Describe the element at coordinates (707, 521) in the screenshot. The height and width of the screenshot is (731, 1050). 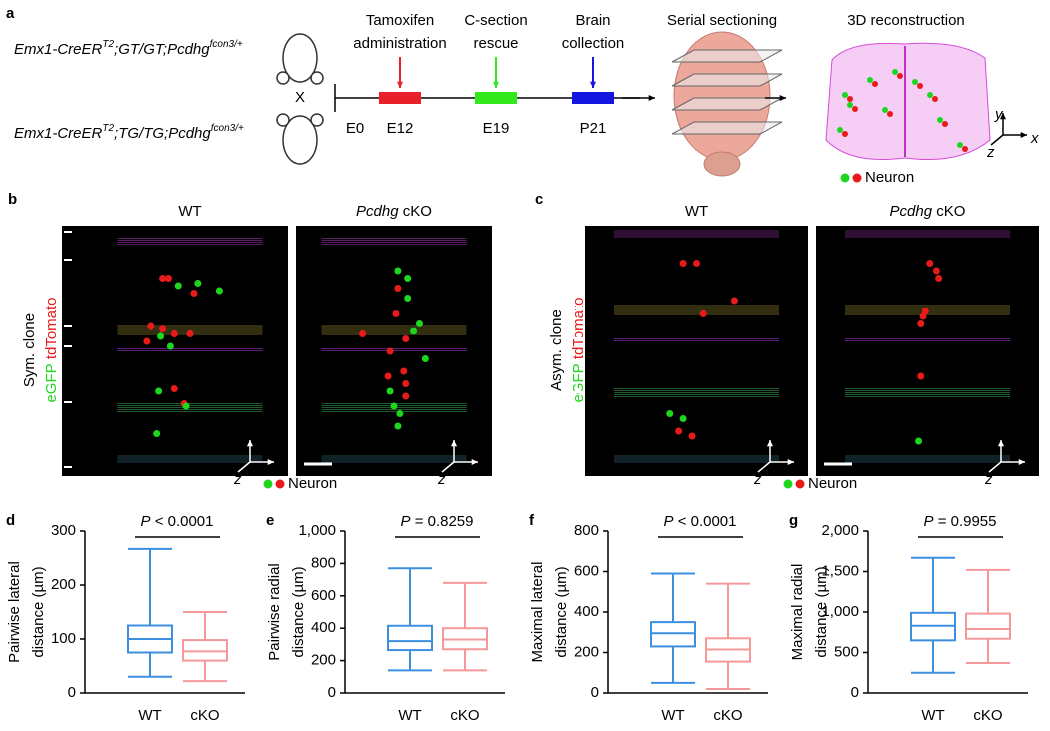
I see `p-text: < 0.0001` at that location.